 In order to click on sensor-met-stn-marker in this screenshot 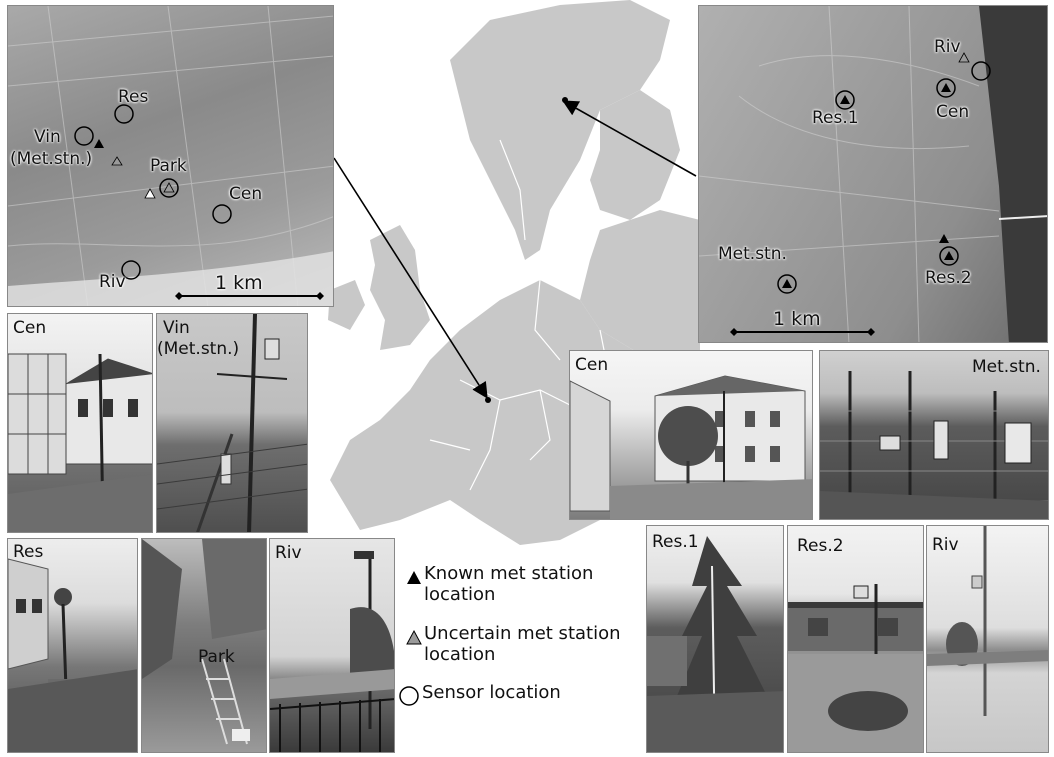, I will do `click(787, 284)`.